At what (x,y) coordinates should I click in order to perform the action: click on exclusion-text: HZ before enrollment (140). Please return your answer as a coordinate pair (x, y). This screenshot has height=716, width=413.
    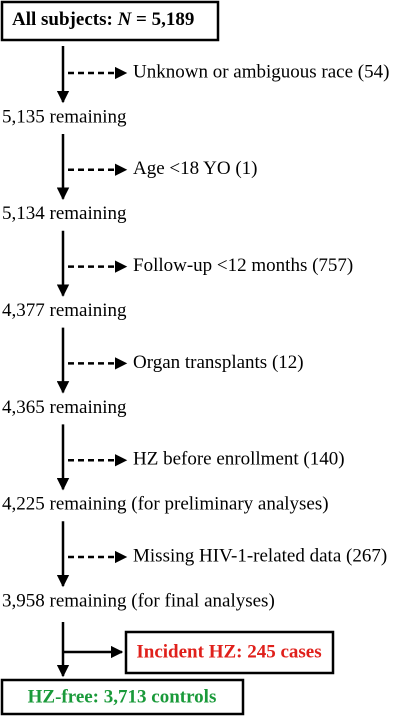
    Looking at the image, I should click on (239, 459).